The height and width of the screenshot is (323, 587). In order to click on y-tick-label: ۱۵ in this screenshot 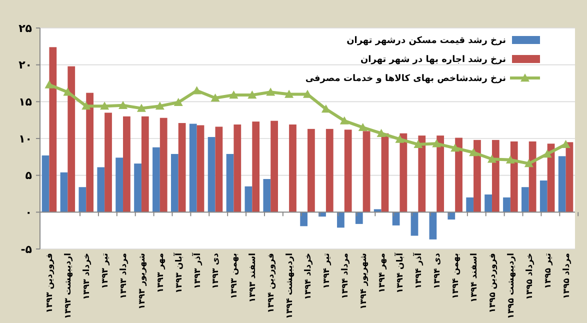, I will do `click(25, 102)`.